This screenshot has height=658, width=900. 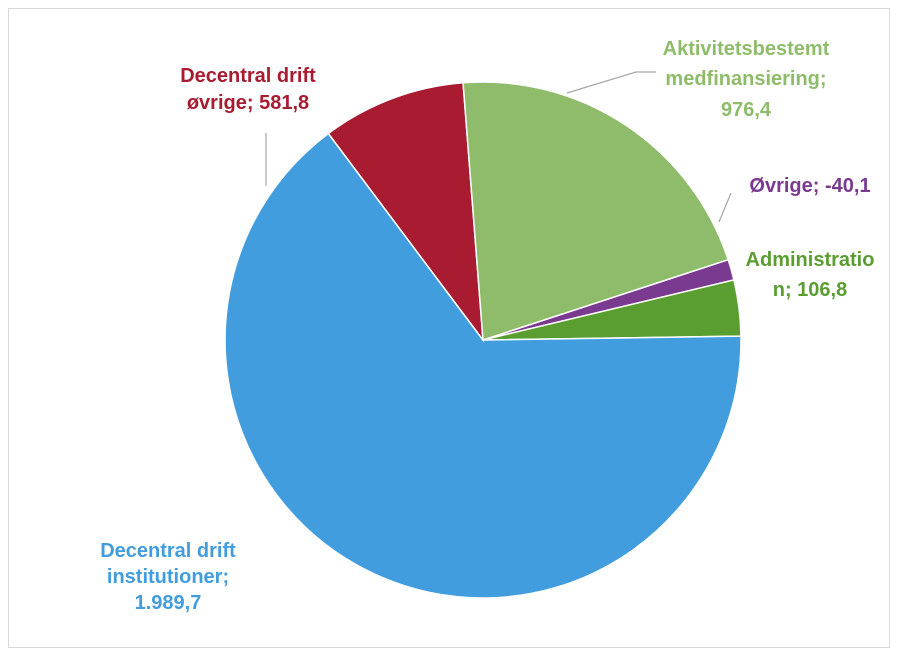 What do you see at coordinates (746, 110) in the screenshot?
I see `data-label-line: 976,4` at bounding box center [746, 110].